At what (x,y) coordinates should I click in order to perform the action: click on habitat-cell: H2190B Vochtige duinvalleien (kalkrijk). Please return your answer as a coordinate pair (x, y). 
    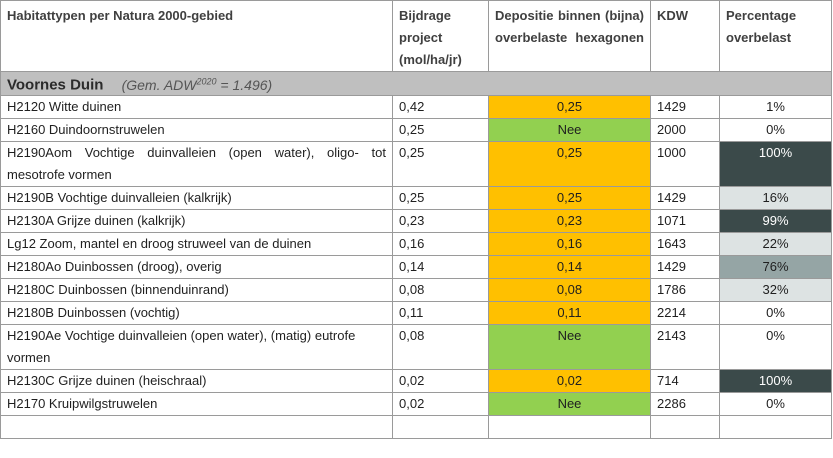
    Looking at the image, I should click on (196, 197).